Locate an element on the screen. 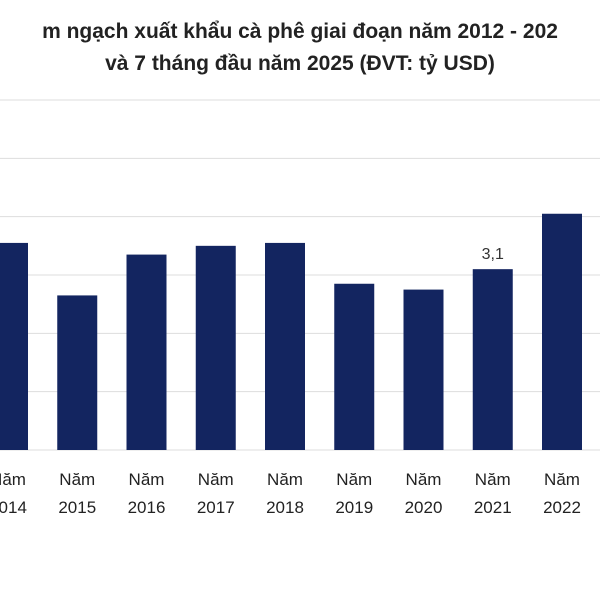 The height and width of the screenshot is (600, 600). x-tick-label: 2021 is located at coordinates (493, 507).